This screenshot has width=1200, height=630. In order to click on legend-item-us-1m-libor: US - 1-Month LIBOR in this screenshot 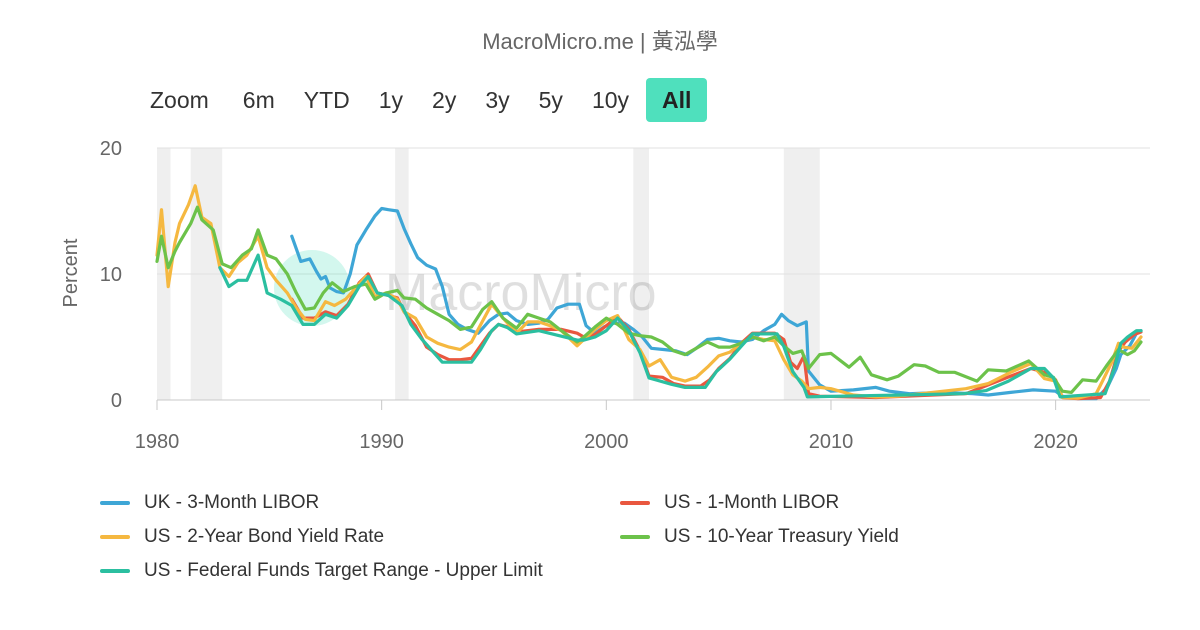, I will do `click(729, 503)`.